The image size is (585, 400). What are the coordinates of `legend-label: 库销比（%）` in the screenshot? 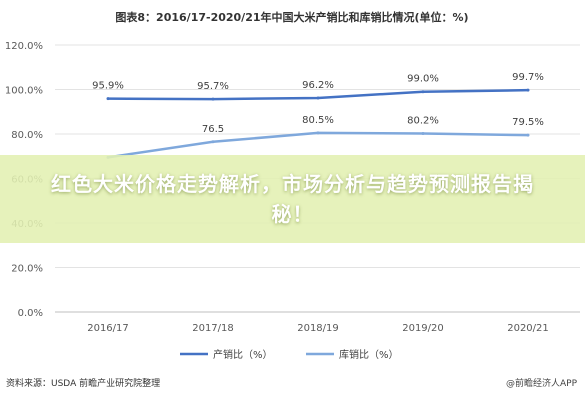 It's located at (369, 354).